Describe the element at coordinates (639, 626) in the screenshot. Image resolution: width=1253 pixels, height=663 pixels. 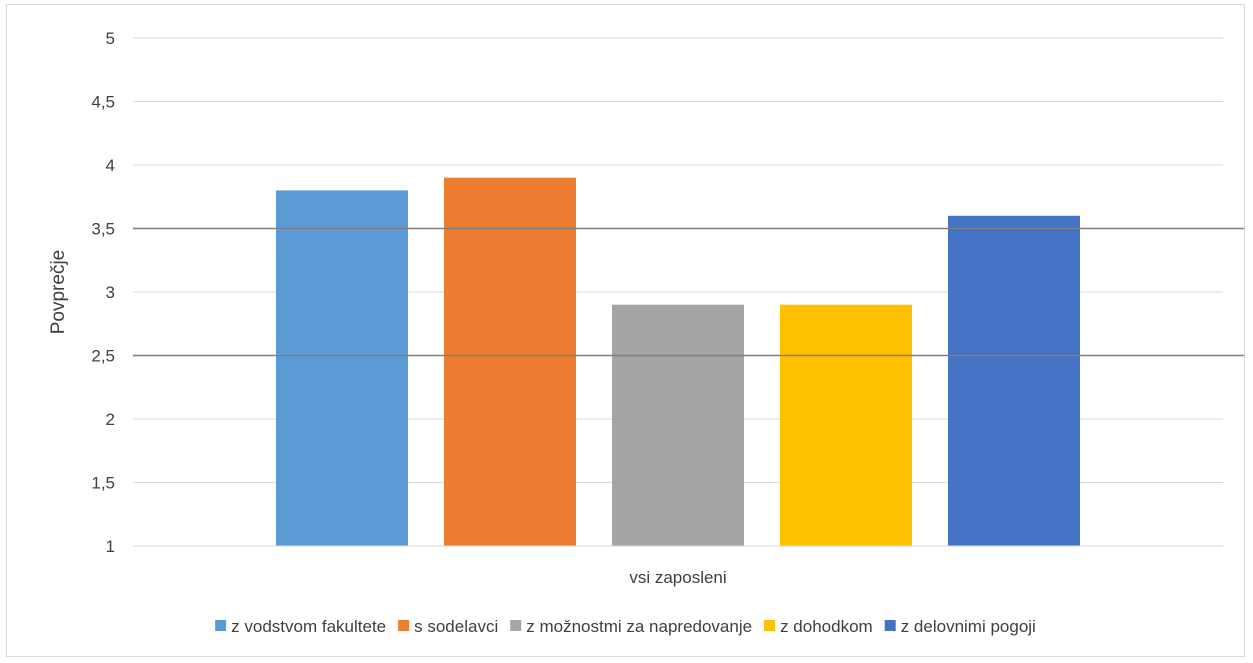
I see `legend-label: z možnostmi za napredovanje` at that location.